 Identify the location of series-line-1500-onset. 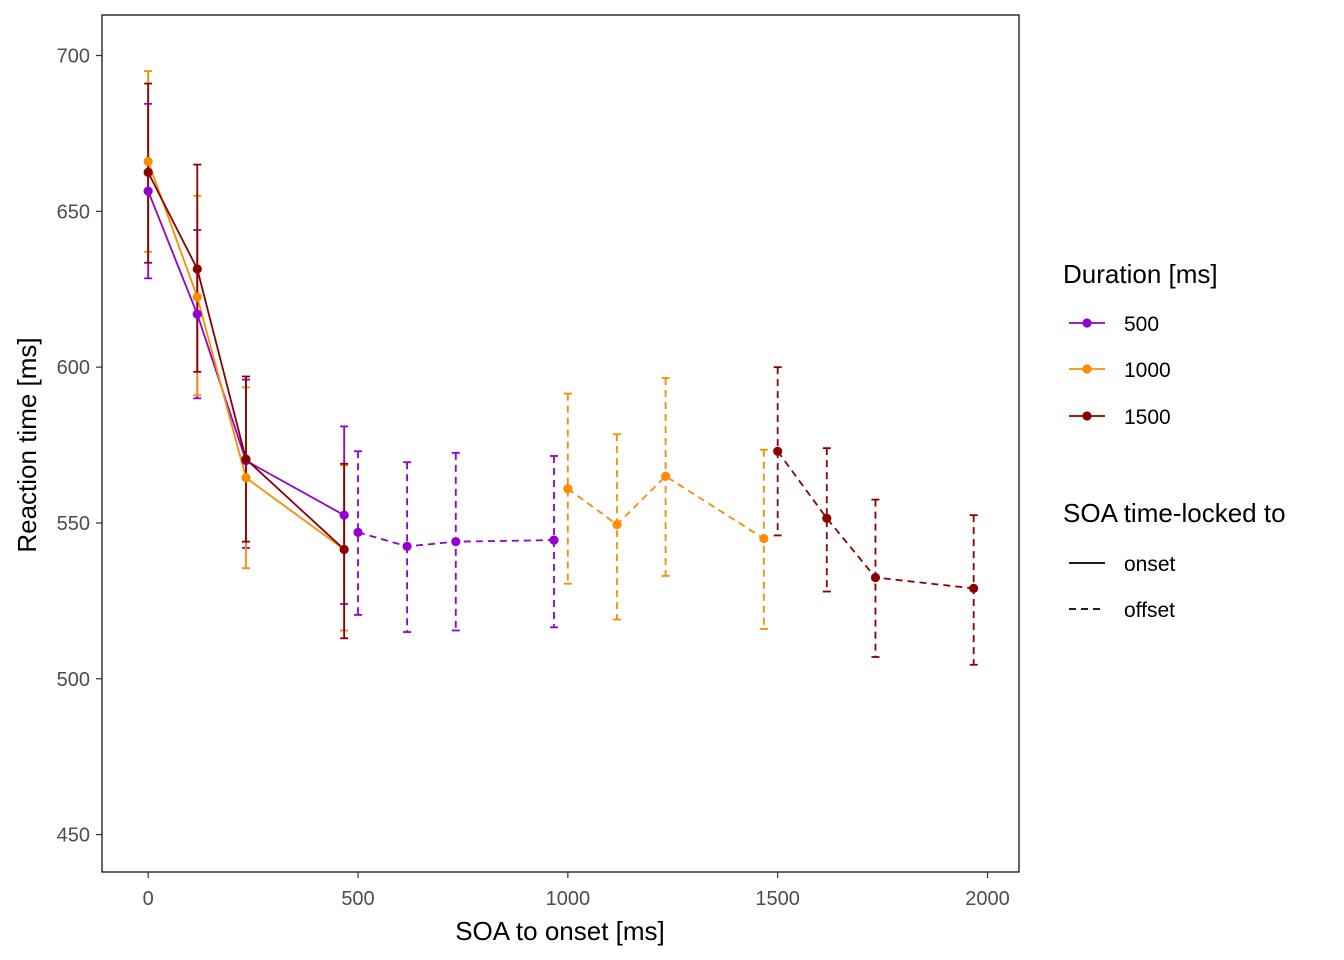
(246, 361).